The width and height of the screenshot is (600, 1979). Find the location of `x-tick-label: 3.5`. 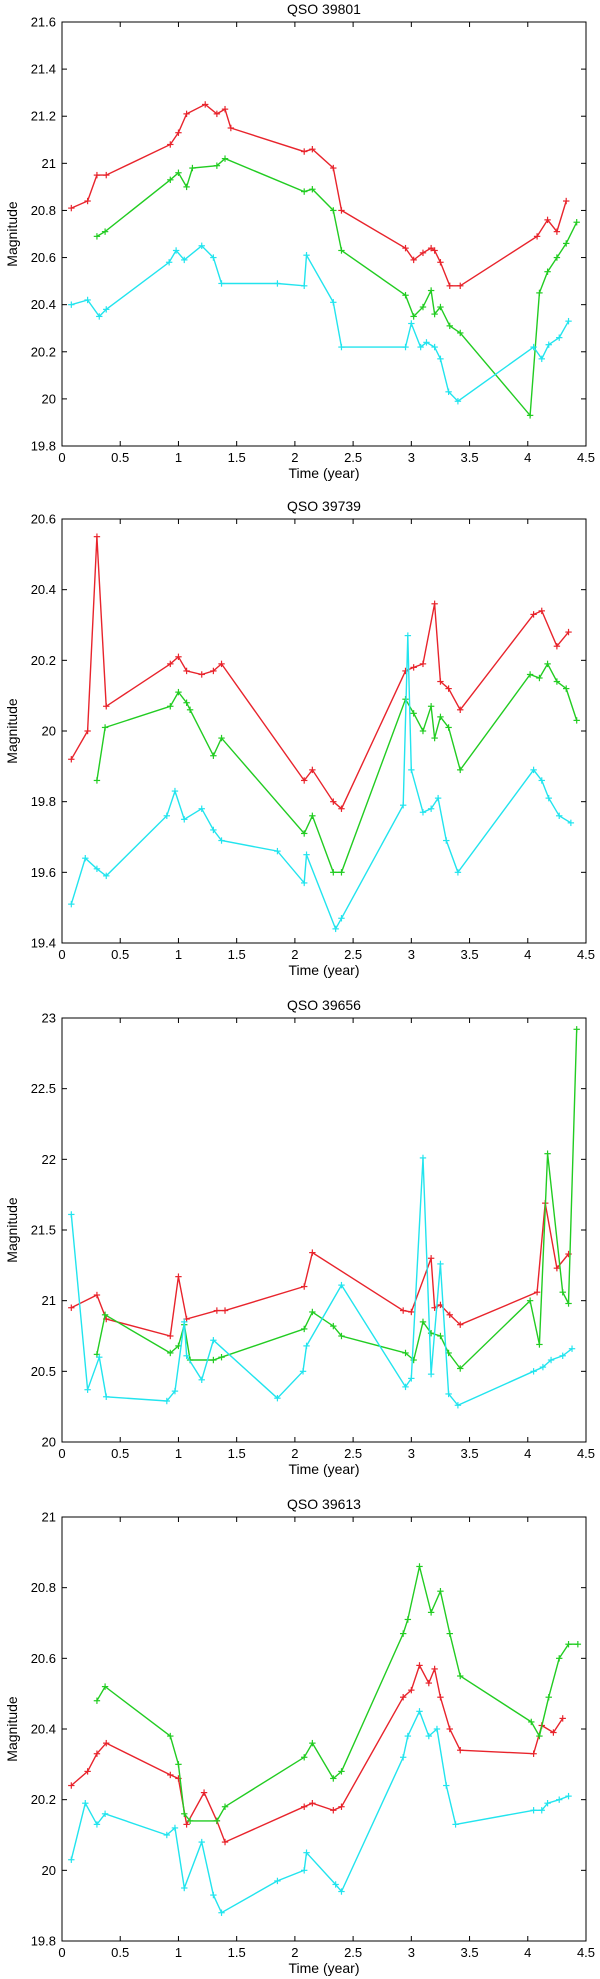

x-tick-label: 3.5 is located at coordinates (470, 1952).